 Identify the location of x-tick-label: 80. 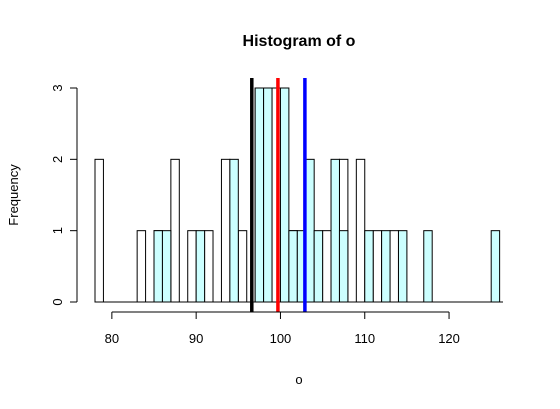
(112, 338).